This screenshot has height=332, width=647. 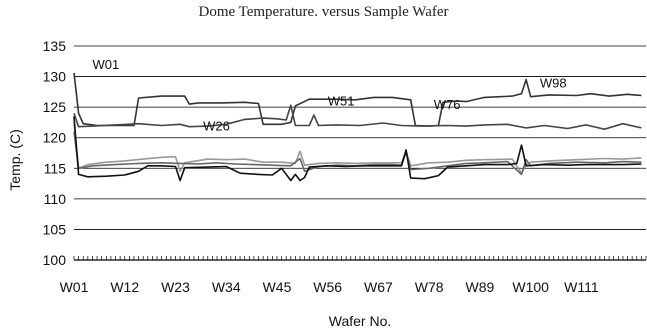 I want to click on annotation-label: W98, so click(x=553, y=83).